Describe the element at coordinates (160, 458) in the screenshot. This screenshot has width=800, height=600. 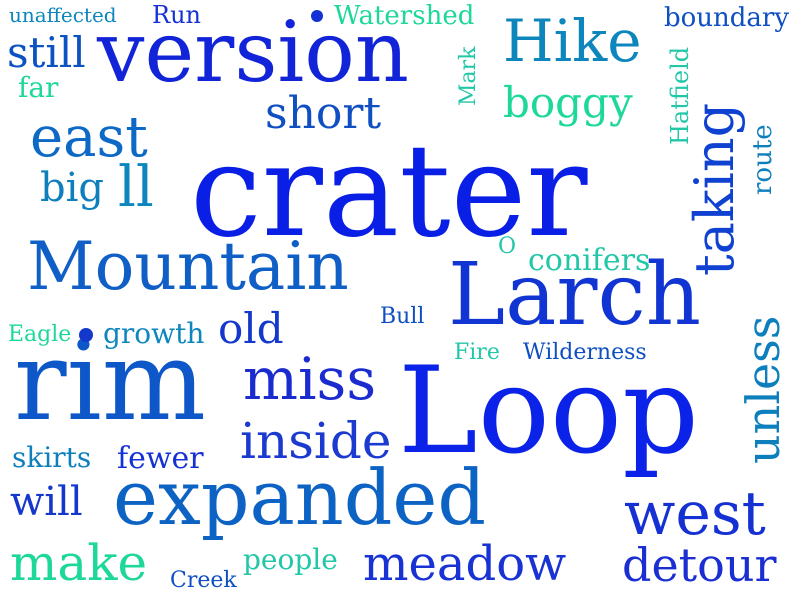
I see `word-fewer: fewer` at that location.